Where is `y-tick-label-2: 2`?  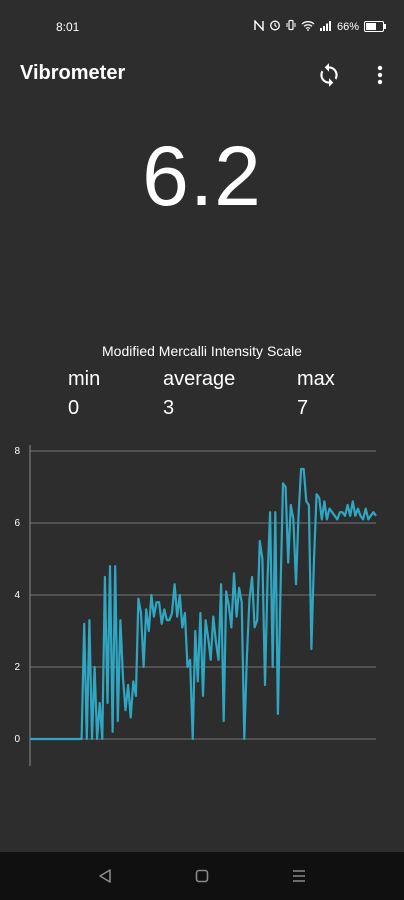 y-tick-label-2: 2 is located at coordinates (17, 667).